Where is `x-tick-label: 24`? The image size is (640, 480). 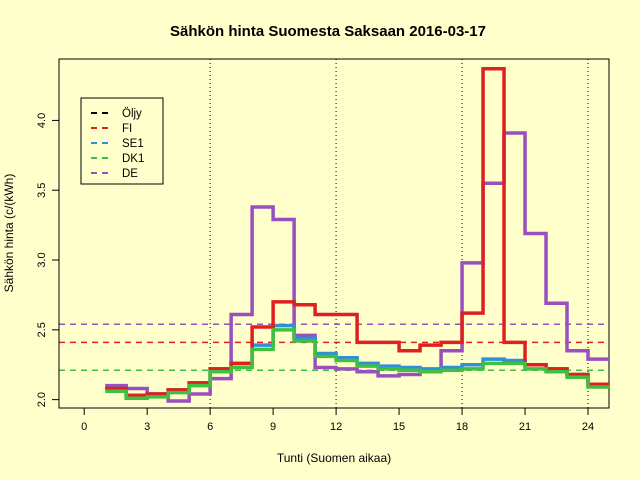
x-tick-label: 24 is located at coordinates (588, 427).